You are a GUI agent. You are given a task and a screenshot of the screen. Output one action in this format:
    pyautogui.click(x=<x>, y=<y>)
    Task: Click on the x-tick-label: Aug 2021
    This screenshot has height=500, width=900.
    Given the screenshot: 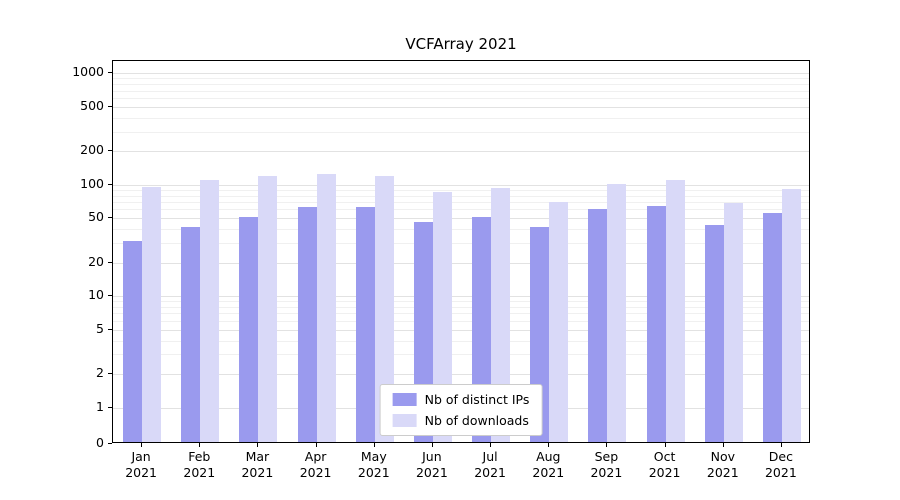 What is the action you would take?
    pyautogui.click(x=548, y=465)
    